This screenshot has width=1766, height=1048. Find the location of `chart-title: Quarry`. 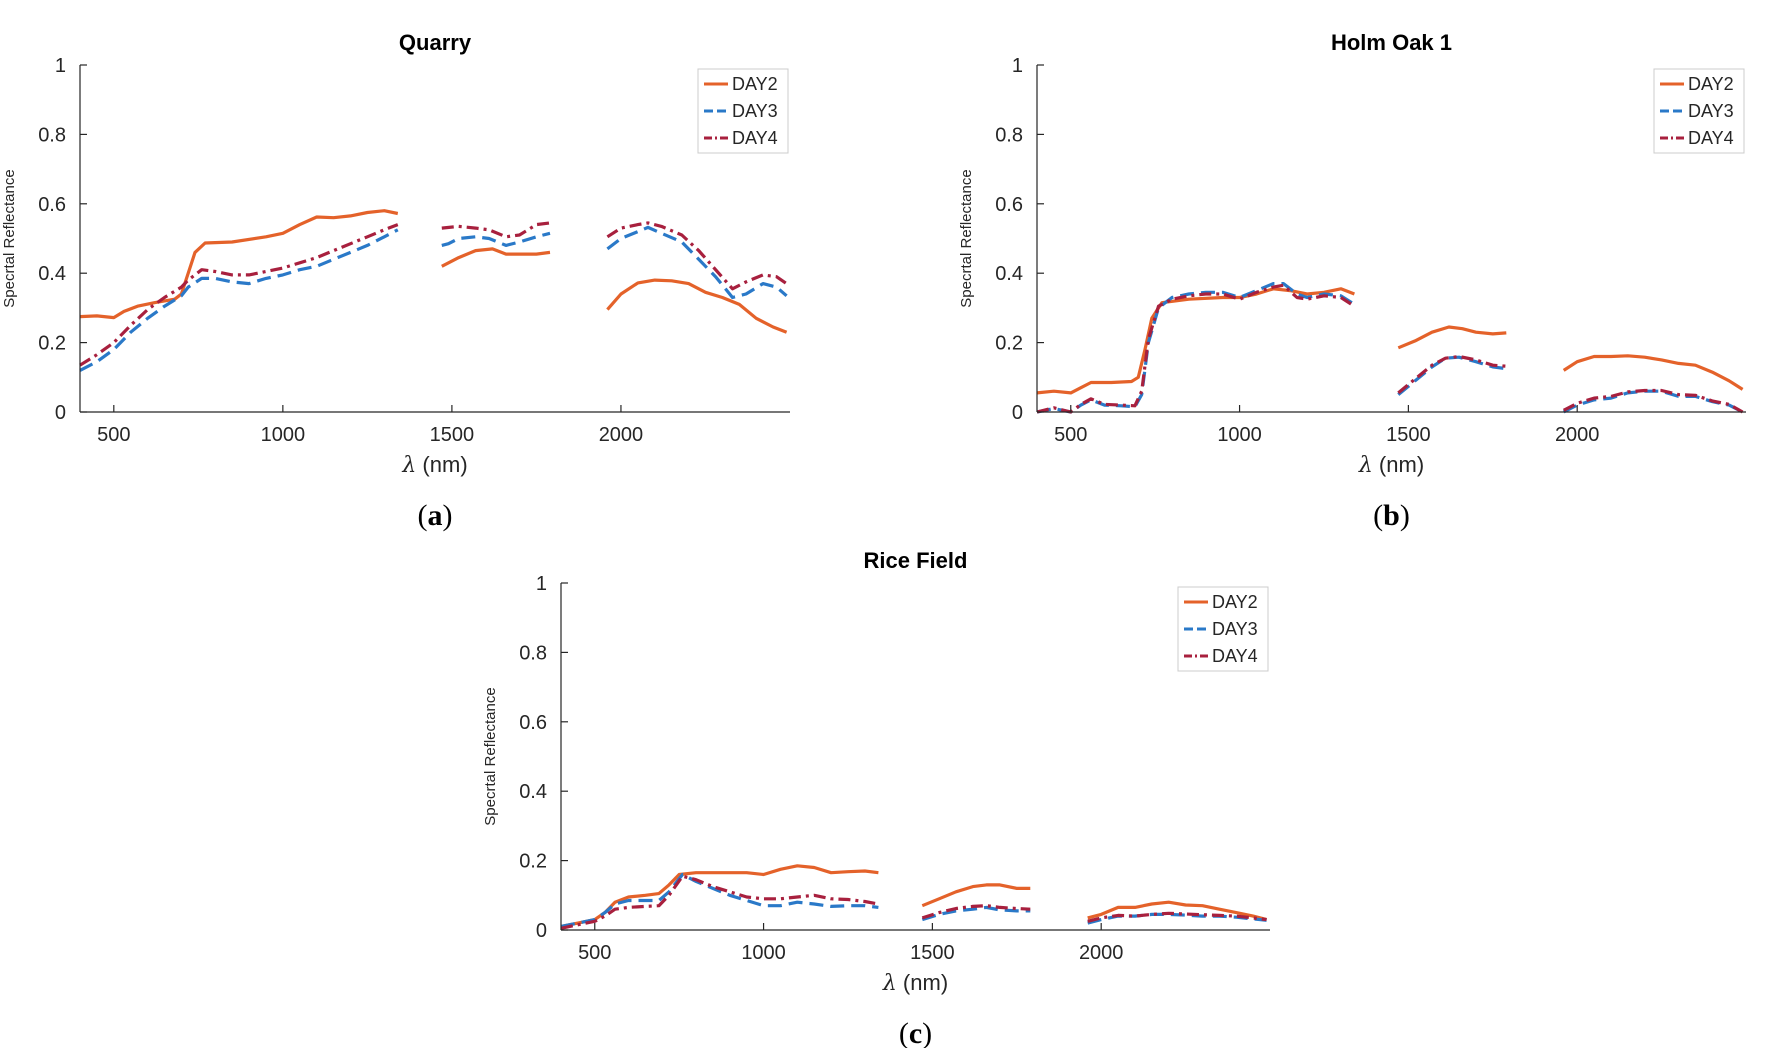

chart-title: Quarry is located at coordinates (435, 42).